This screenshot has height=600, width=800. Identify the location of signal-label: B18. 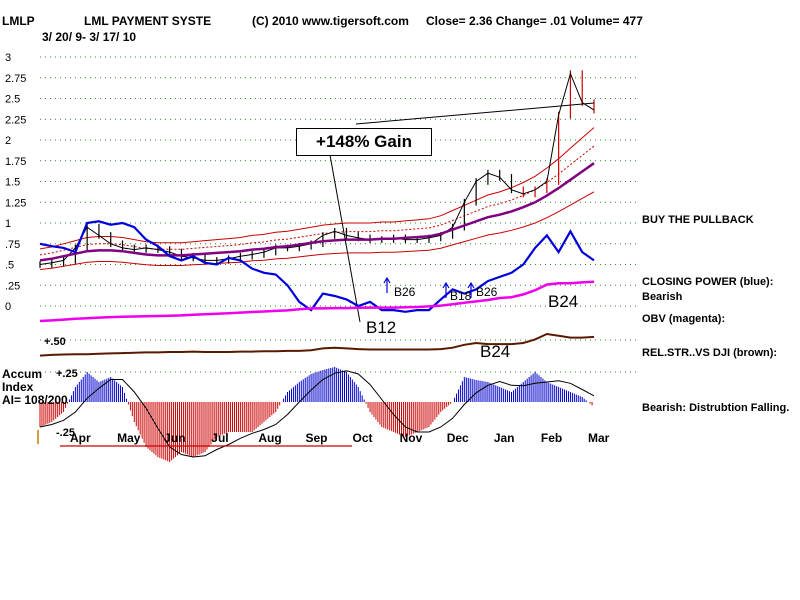
(461, 296).